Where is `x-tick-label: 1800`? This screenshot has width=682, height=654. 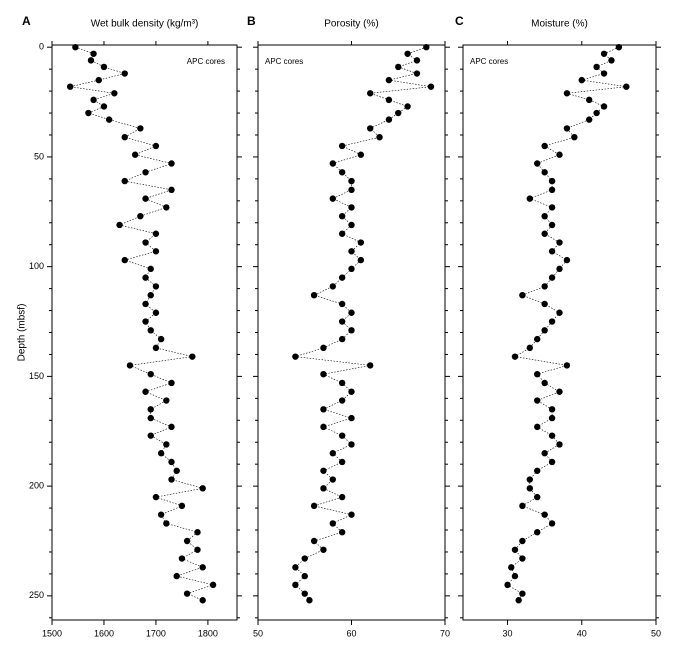
x-tick-label: 1800 is located at coordinates (208, 633).